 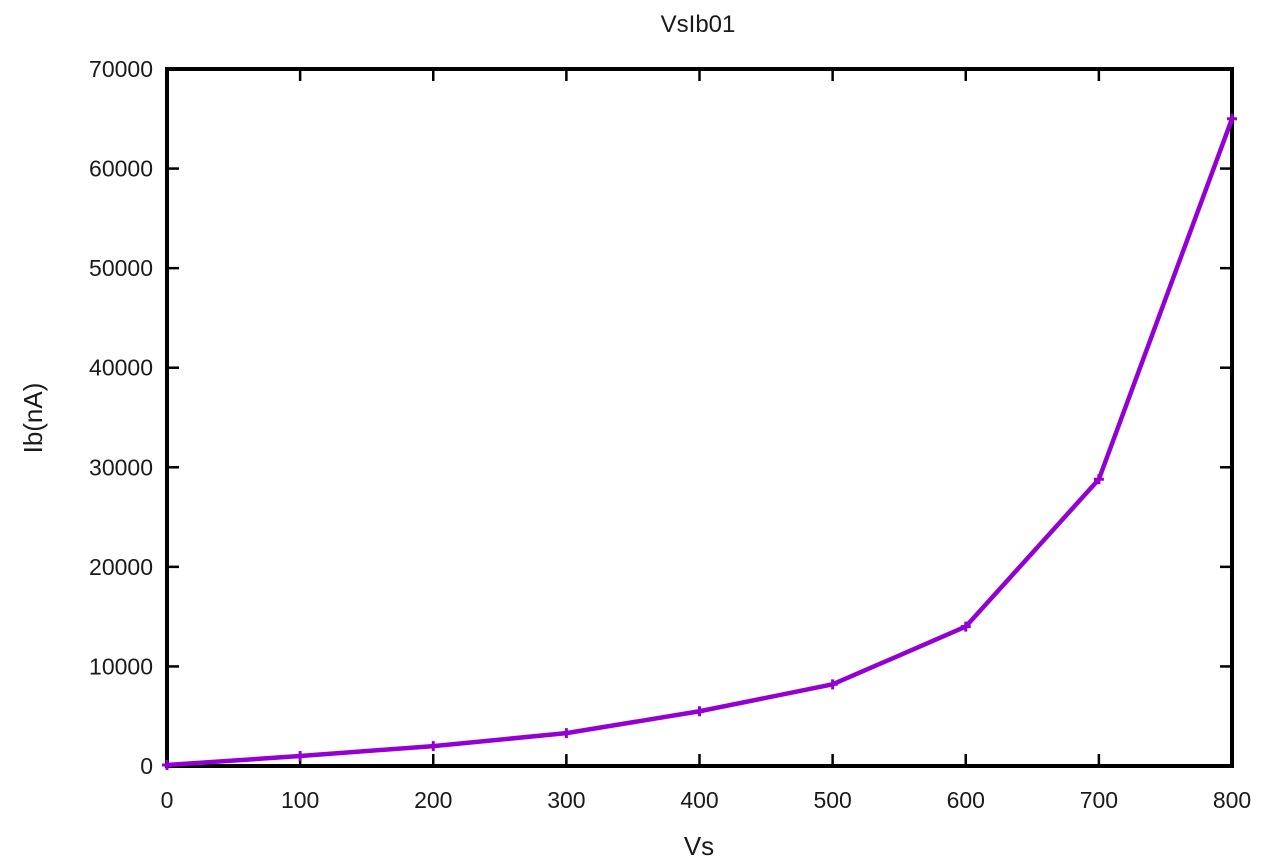 What do you see at coordinates (167, 800) in the screenshot?
I see `x-tick-label: 0` at bounding box center [167, 800].